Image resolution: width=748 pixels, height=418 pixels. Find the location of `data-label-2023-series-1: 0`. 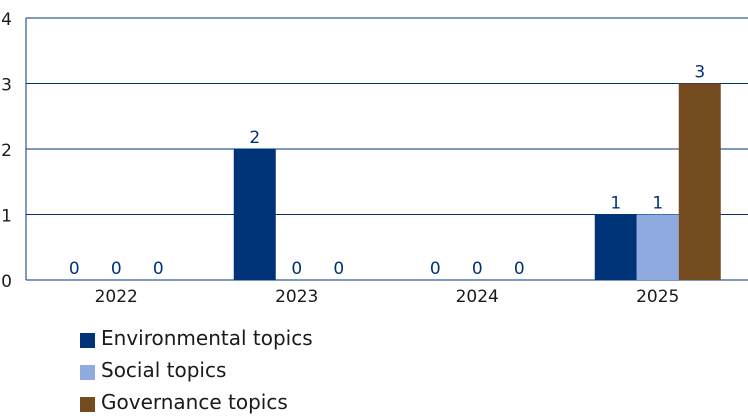

data-label-2023-series-1: 0 is located at coordinates (296, 269).